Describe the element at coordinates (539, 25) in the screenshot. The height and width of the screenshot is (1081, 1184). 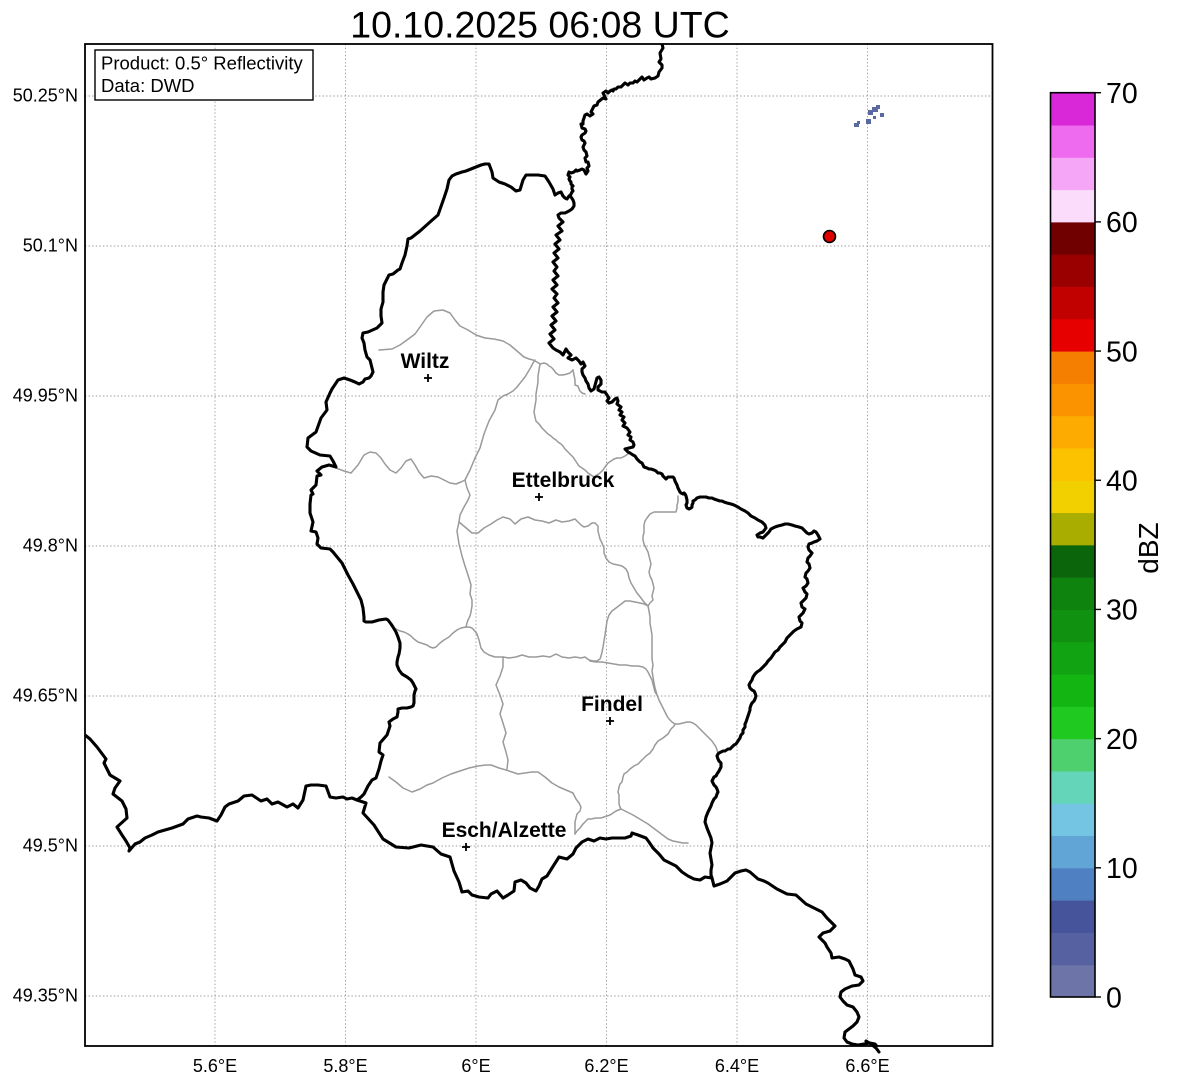
I see `svg-text: 10.10.2025 06:08 UTC` at that location.